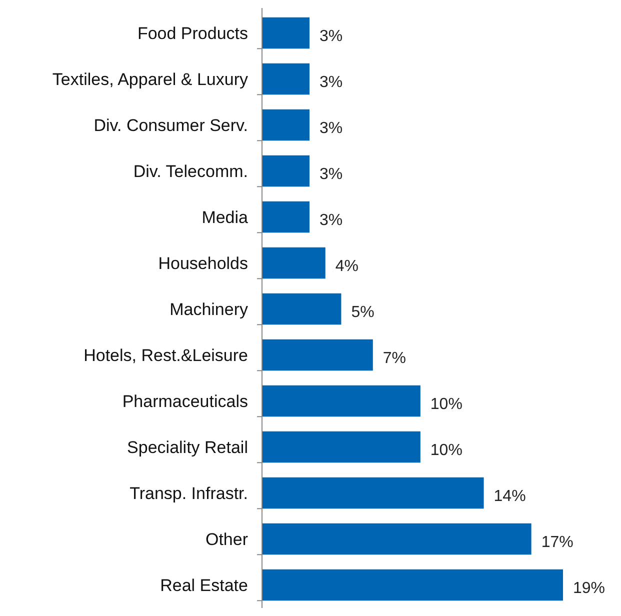 The height and width of the screenshot is (616, 621). What do you see at coordinates (589, 588) in the screenshot?
I see `data-label: 19%` at bounding box center [589, 588].